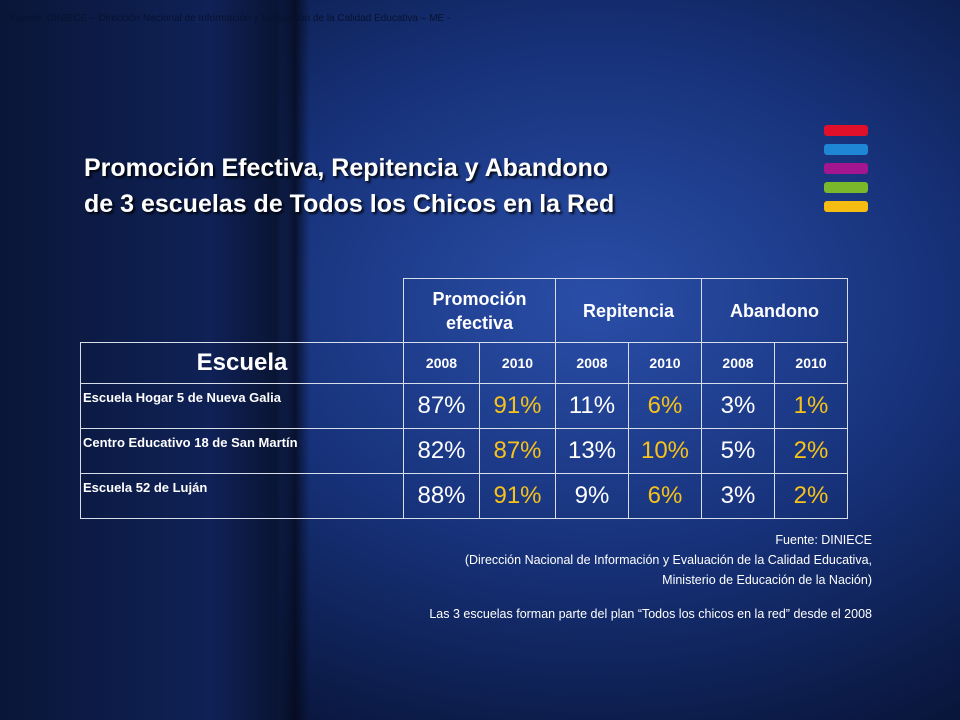  I want to click on header-abandono: Abandono, so click(774, 310).